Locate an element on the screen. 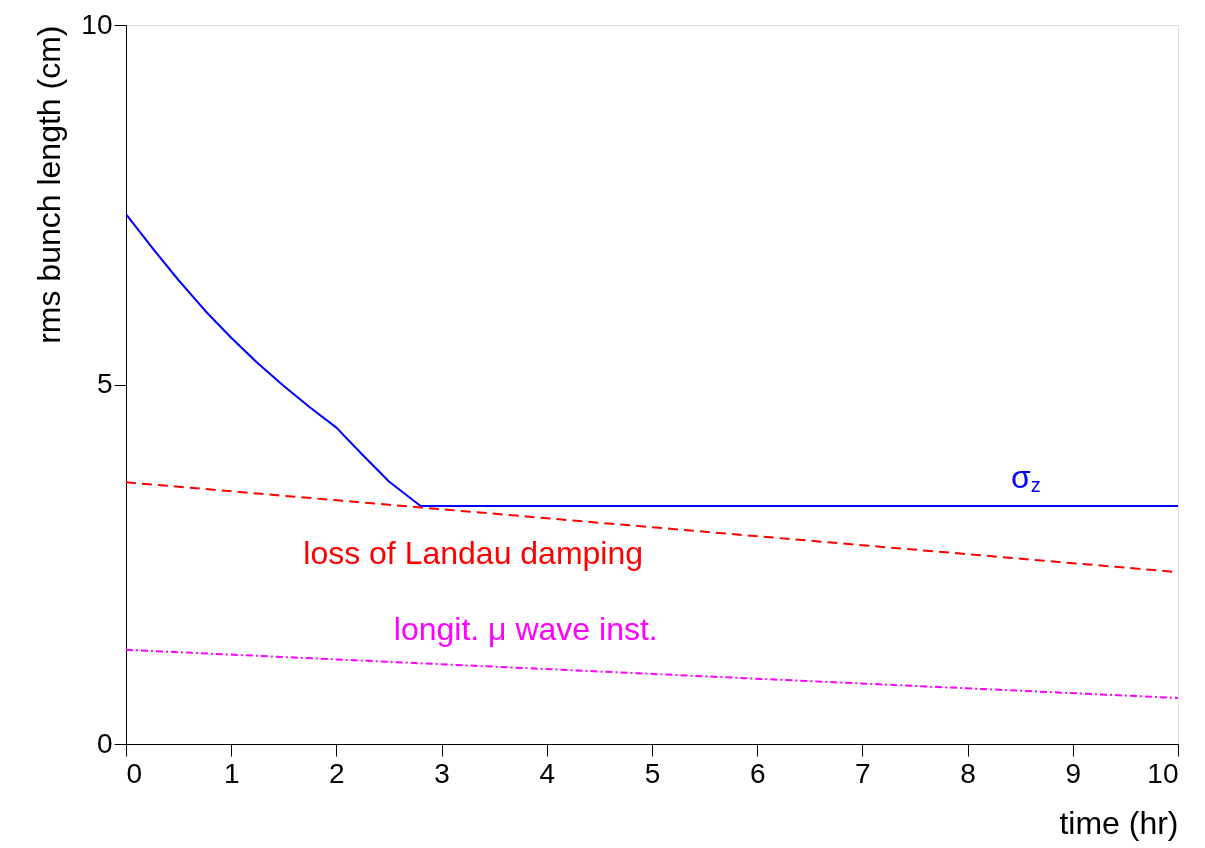 The width and height of the screenshot is (1205, 848). x-tick-label: 6 is located at coordinates (757, 773).